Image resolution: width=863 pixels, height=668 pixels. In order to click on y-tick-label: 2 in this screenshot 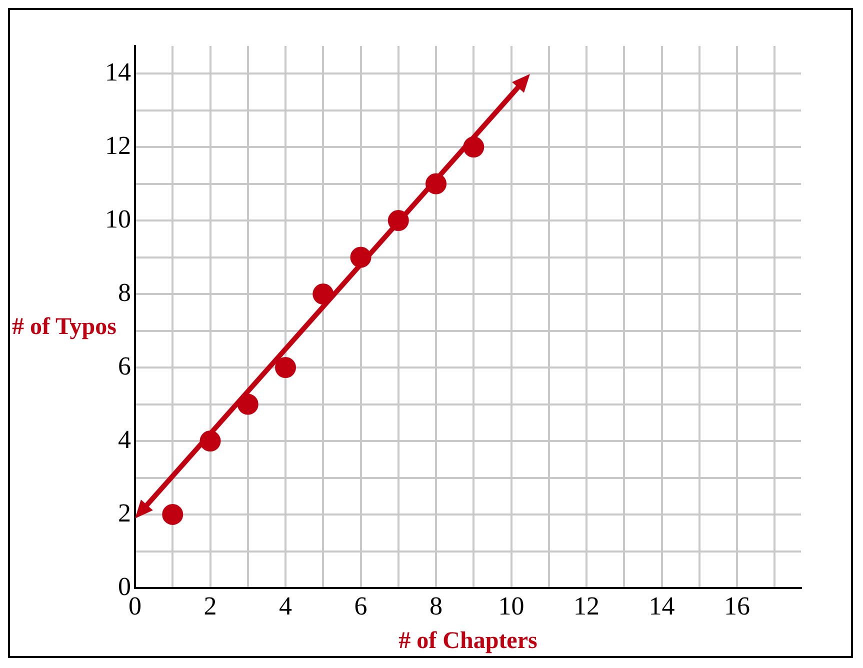, I will do `click(124, 513)`.